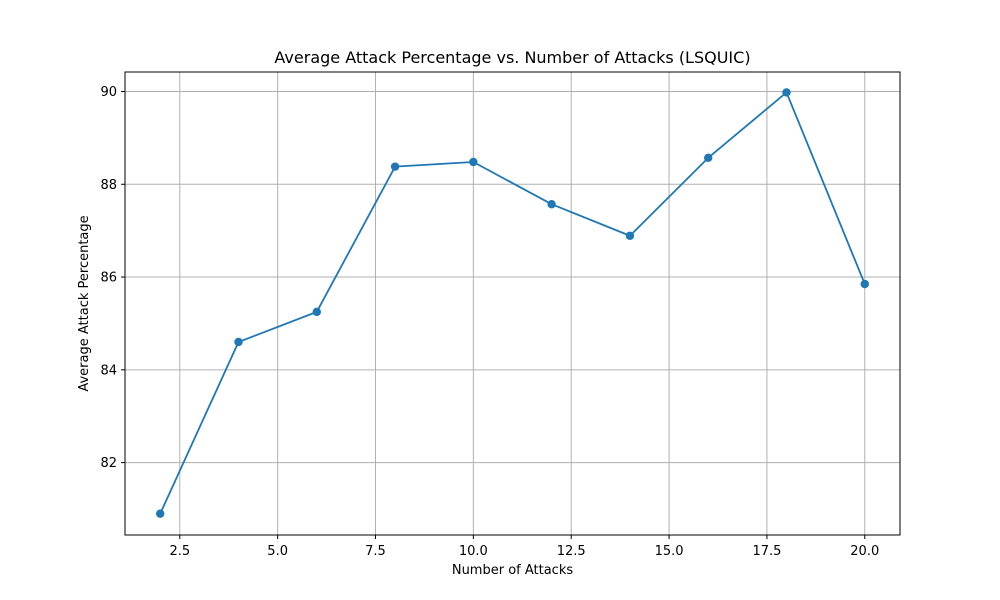 The image size is (1000, 600). What do you see at coordinates (108, 185) in the screenshot?
I see `y-tick-label: 88` at bounding box center [108, 185].